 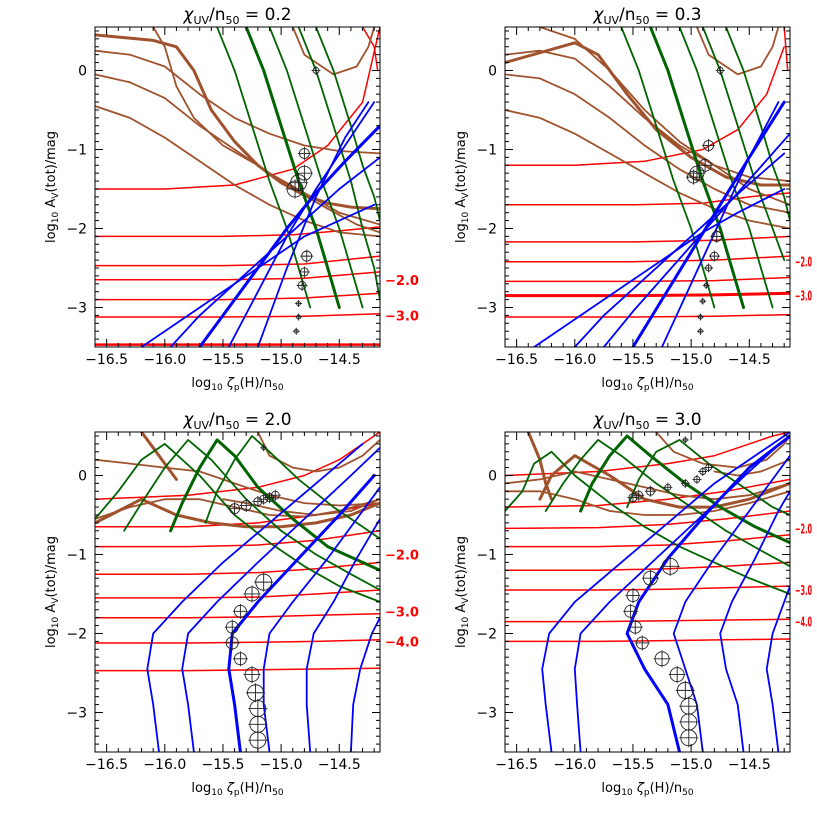 I want to click on y-tick-label: −3, so click(x=76, y=713).